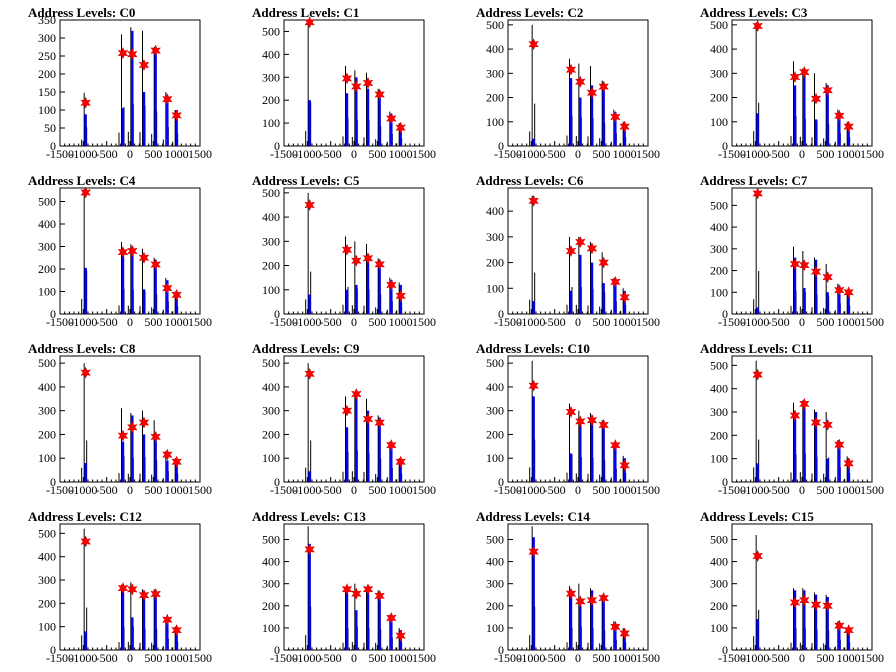 Image resolution: width=896 pixels, height=672 pixels. What do you see at coordinates (177, 322) in the screenshot?
I see `x-tick-label: 1000` at bounding box center [177, 322].